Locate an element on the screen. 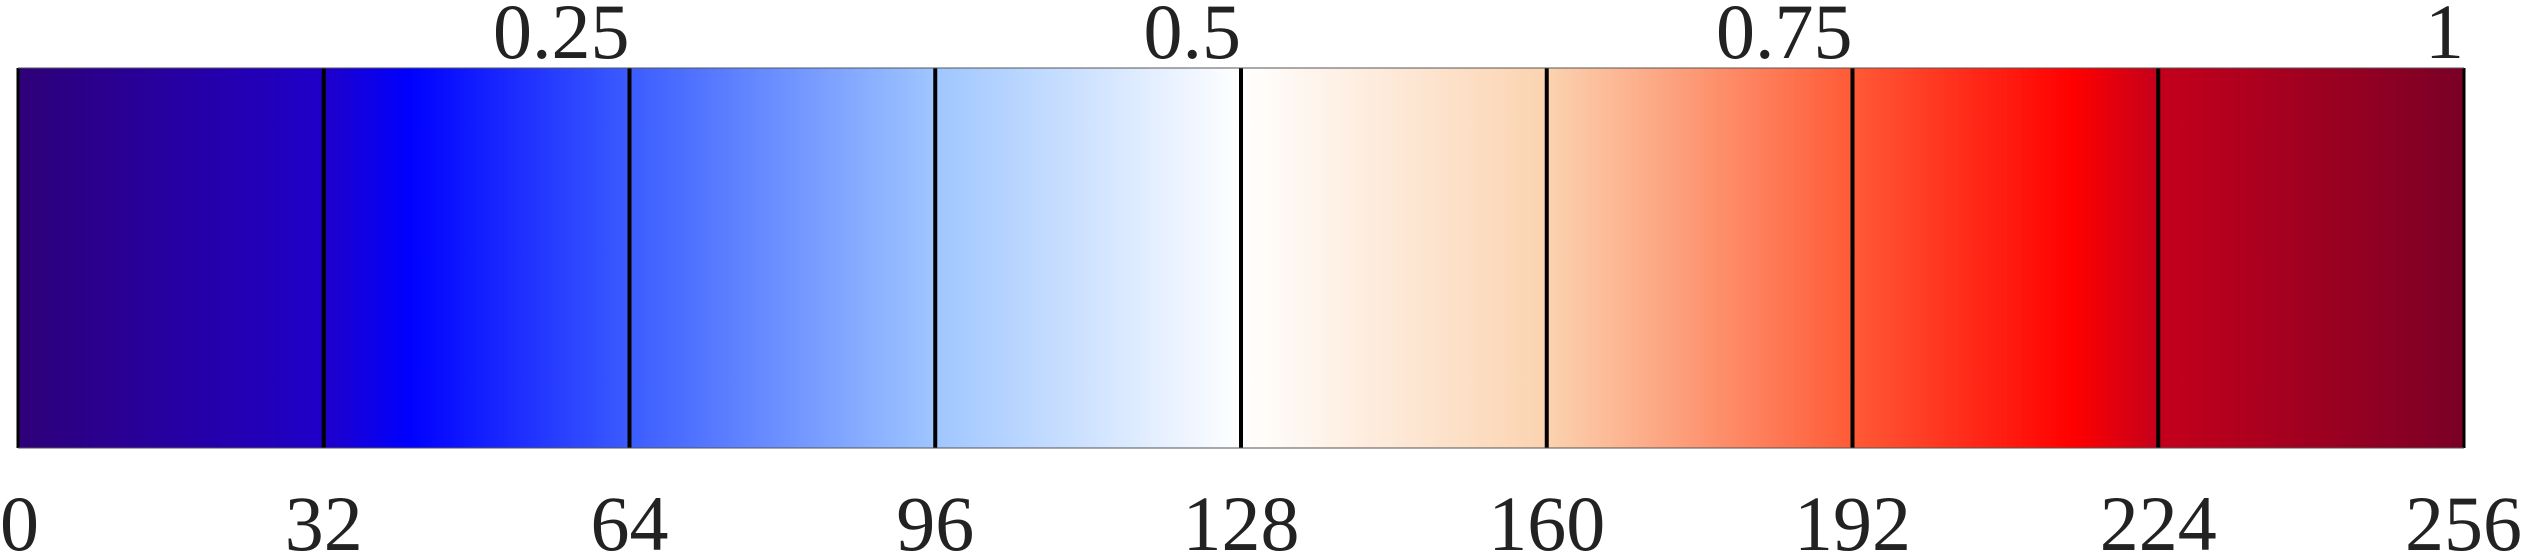 The height and width of the screenshot is (555, 2527). bottom-tick-label: 0 is located at coordinates (19, 517).